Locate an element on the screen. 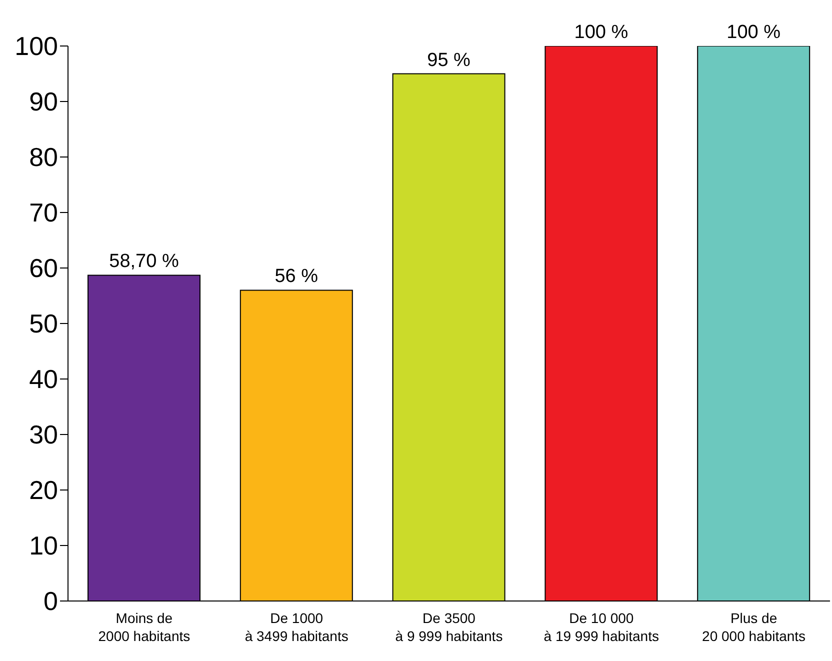 Image resolution: width=832 pixels, height=661 pixels. y-tick-label: 40 is located at coordinates (43, 379).